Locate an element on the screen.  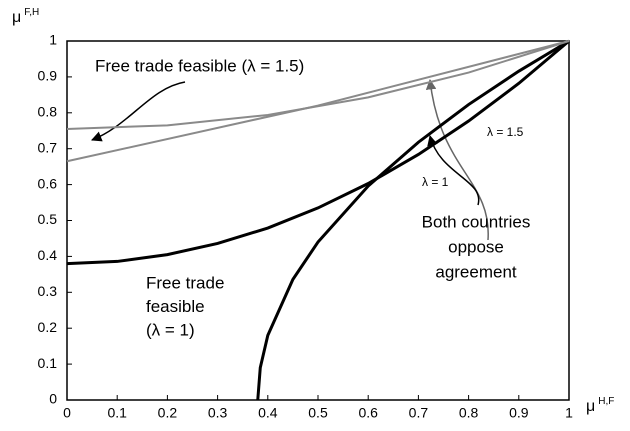
x-tick-label: 0.7 is located at coordinates (419, 413).